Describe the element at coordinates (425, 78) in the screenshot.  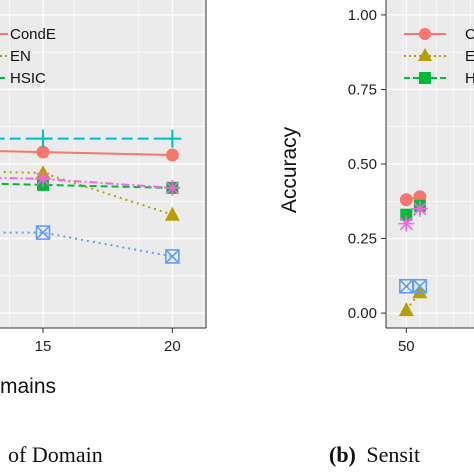
I see `panel-b-legend-key-square` at that location.